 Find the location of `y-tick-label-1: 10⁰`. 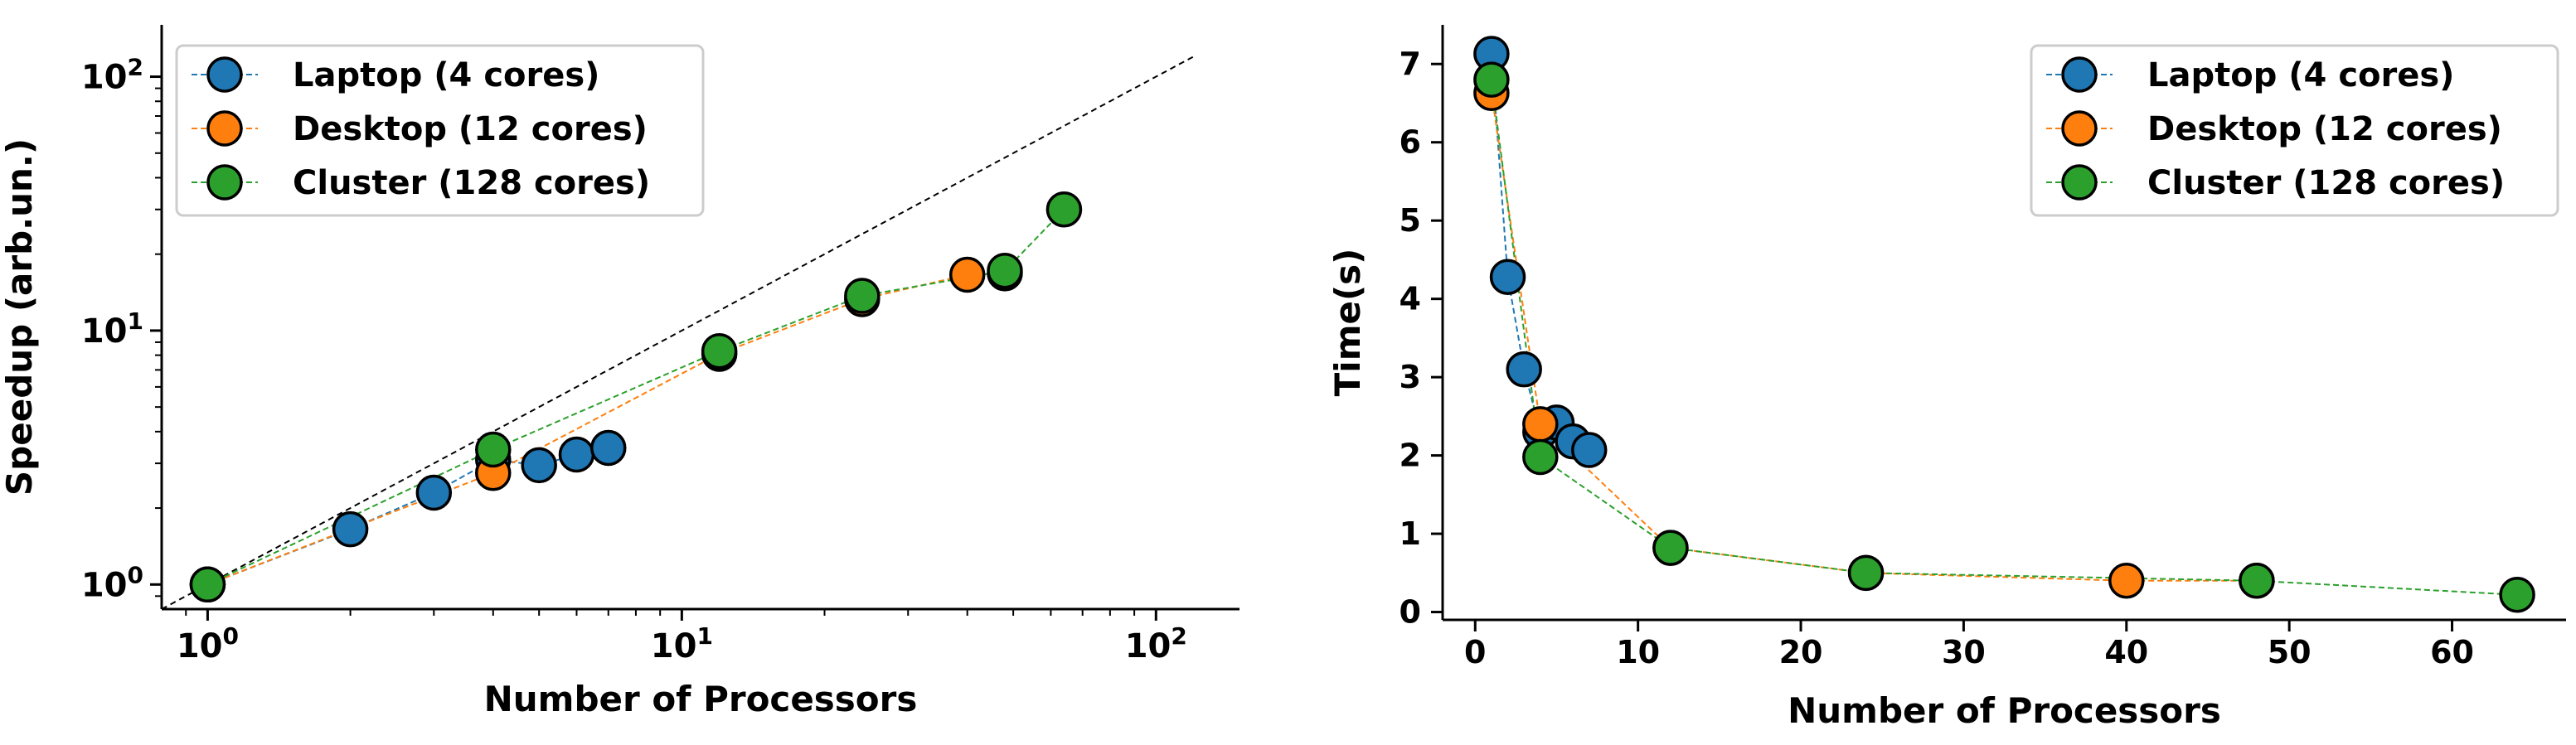

y-tick-label-1: 10⁰ is located at coordinates (112, 582).